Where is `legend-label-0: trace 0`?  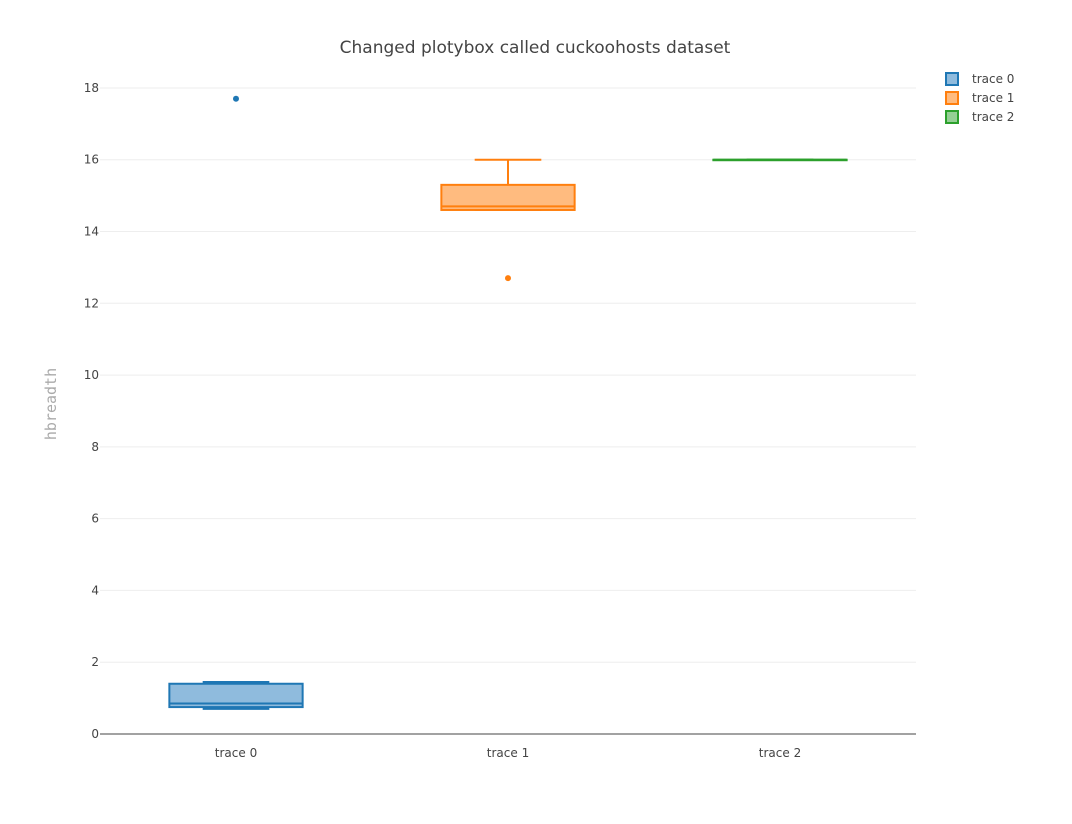 legend-label-0: trace 0 is located at coordinates (993, 79).